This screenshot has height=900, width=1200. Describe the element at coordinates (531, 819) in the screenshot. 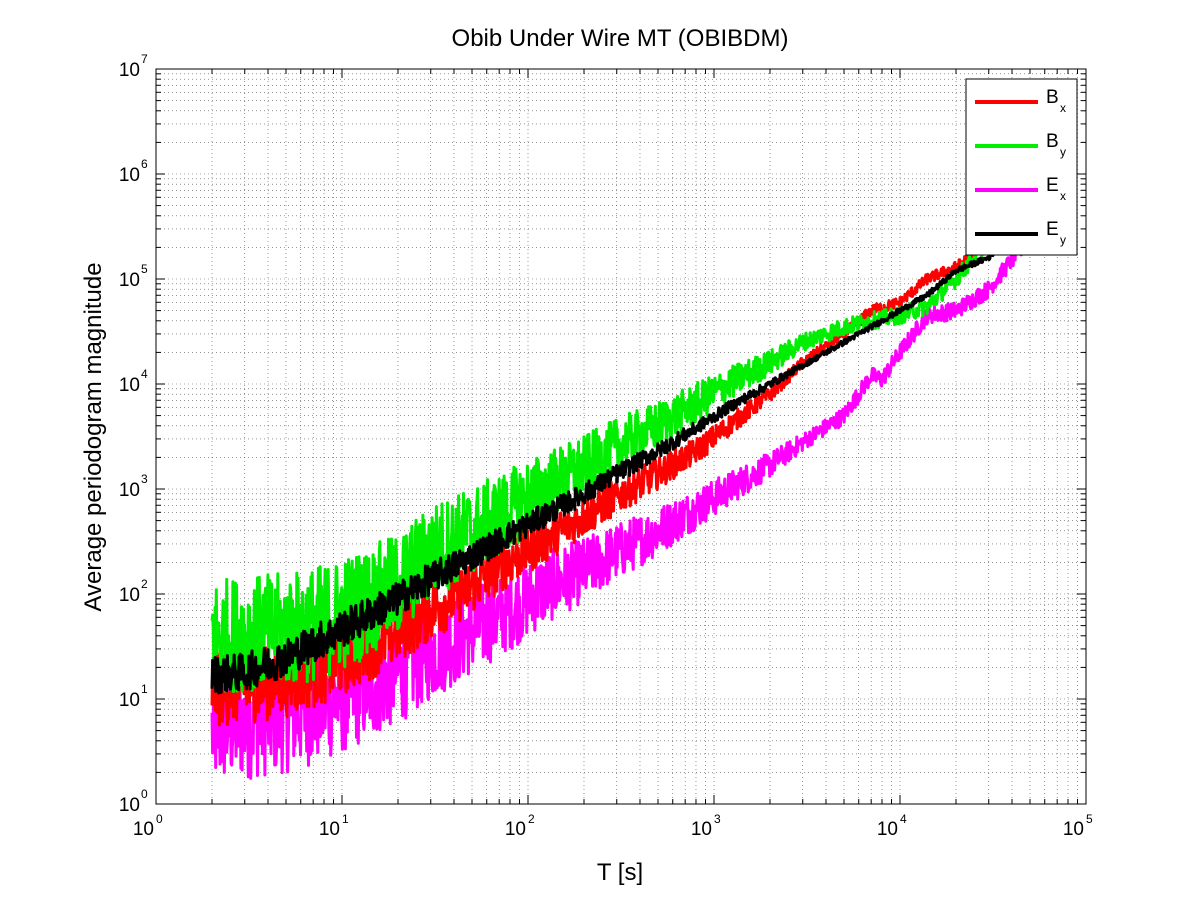

I see `x-tick-label-exponent: 2` at that location.